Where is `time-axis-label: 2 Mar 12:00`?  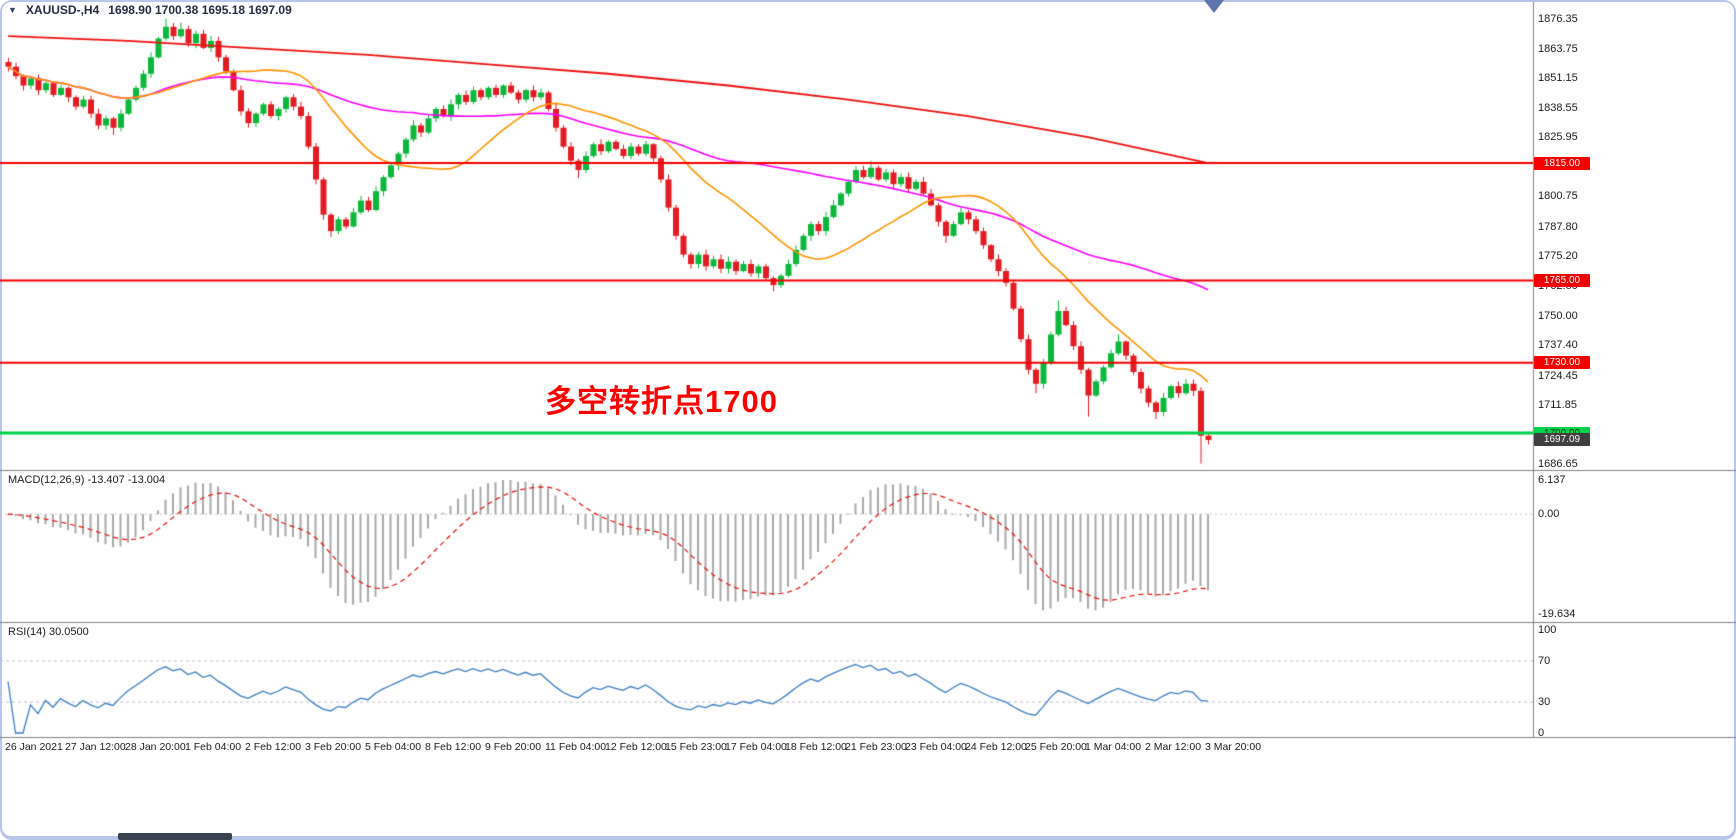 time-axis-label: 2 Mar 12:00 is located at coordinates (1173, 747).